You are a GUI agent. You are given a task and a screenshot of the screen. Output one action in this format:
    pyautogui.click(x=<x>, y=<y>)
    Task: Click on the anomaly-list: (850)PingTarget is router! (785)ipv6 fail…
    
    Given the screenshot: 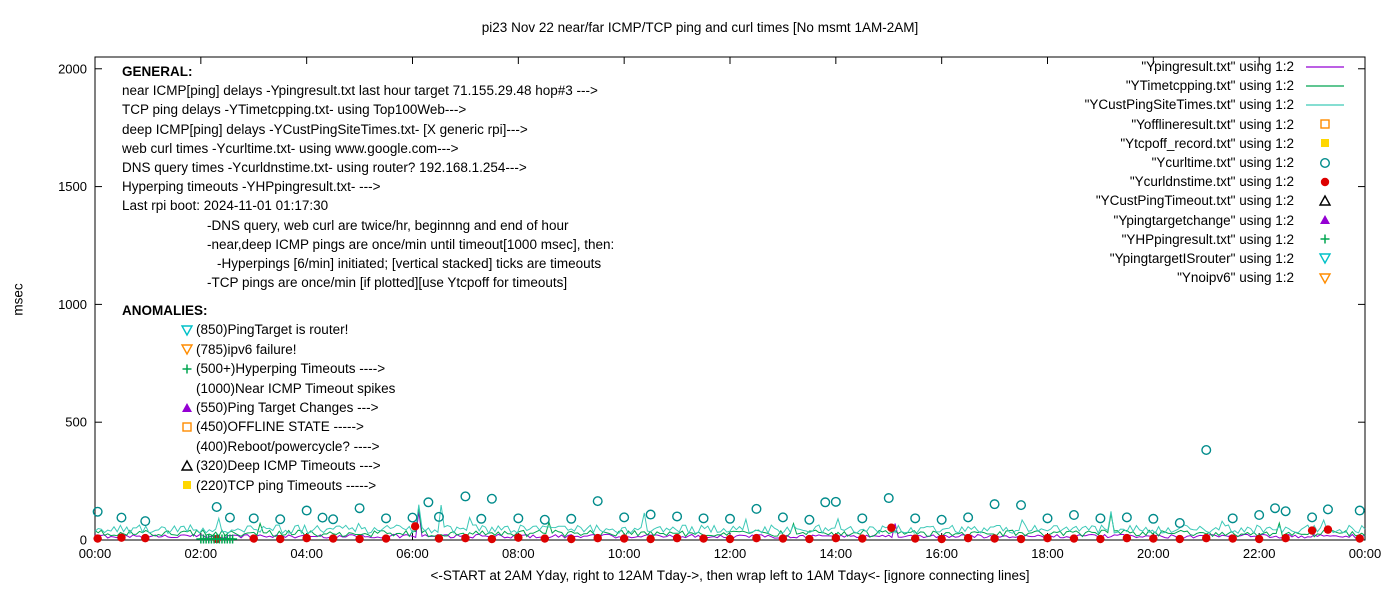 What is the action you would take?
    pyautogui.click(x=258, y=407)
    